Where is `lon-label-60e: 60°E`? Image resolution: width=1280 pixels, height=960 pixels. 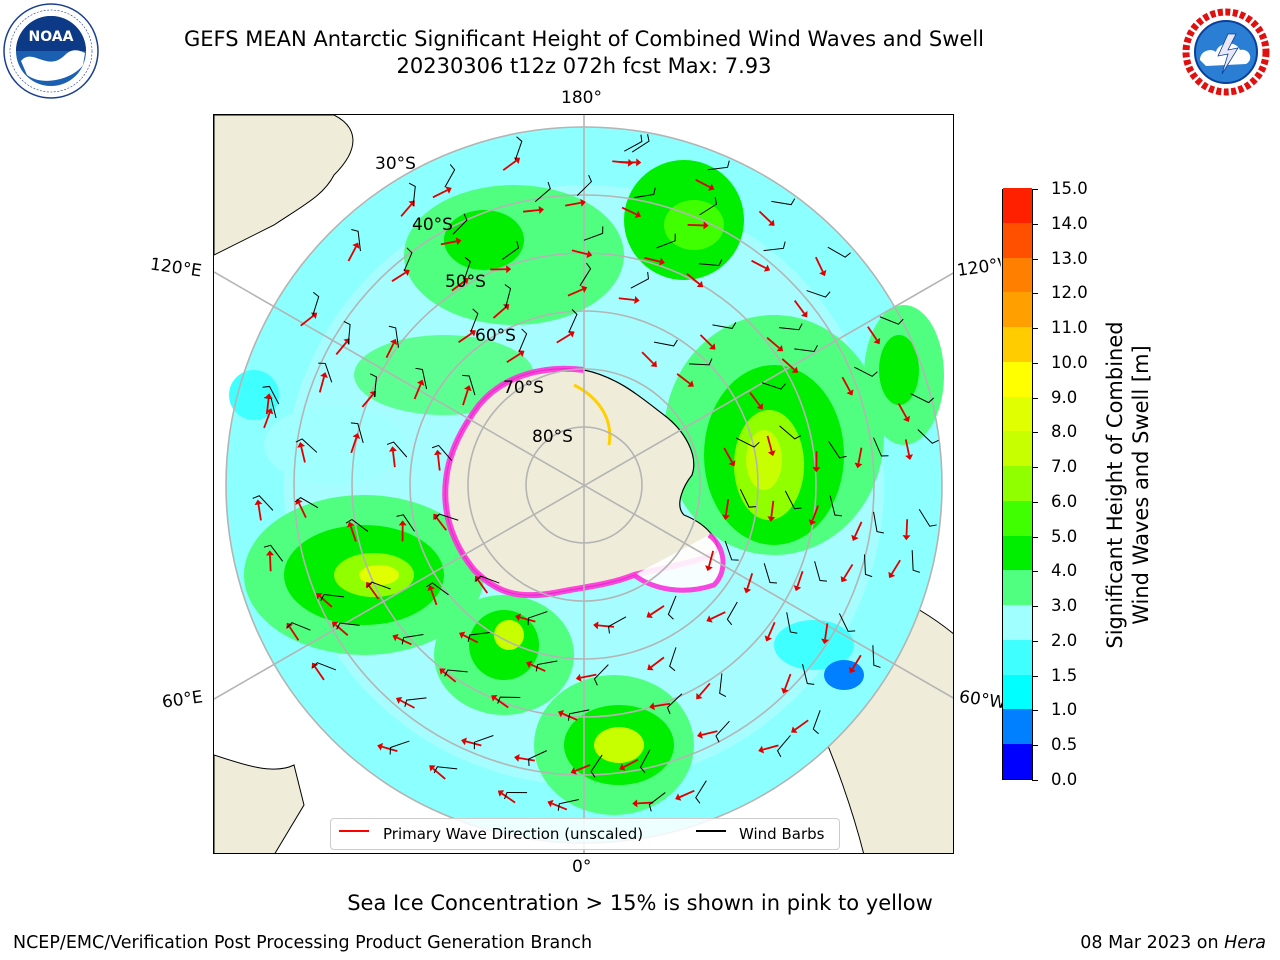 lon-label-60e: 60°E is located at coordinates (182, 700).